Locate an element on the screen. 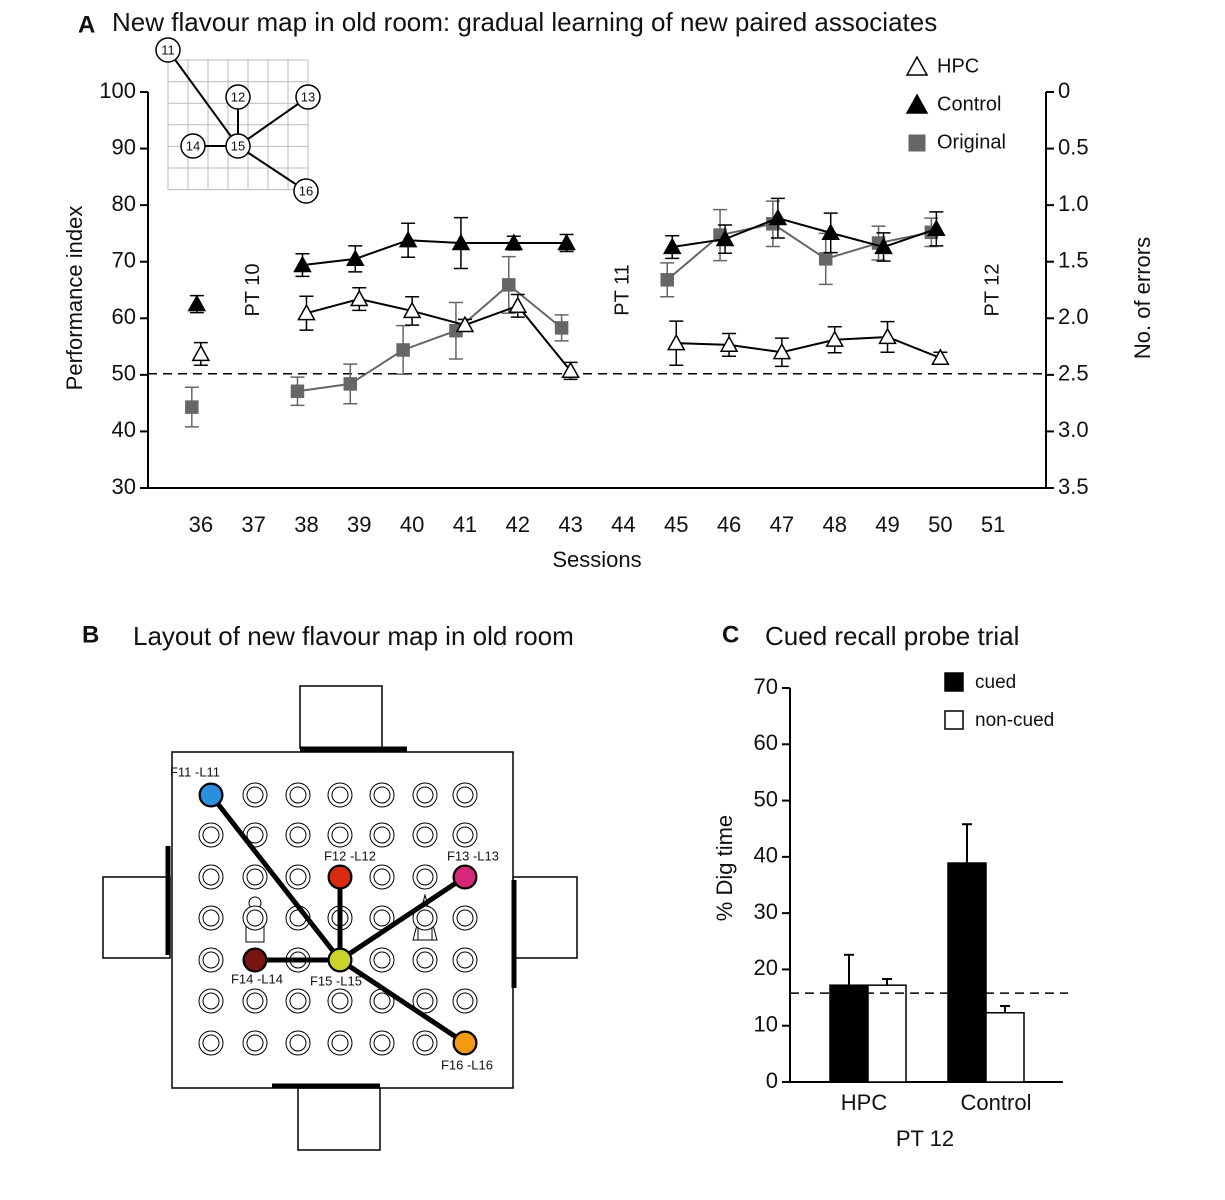  panel-letter: B is located at coordinates (90, 634).